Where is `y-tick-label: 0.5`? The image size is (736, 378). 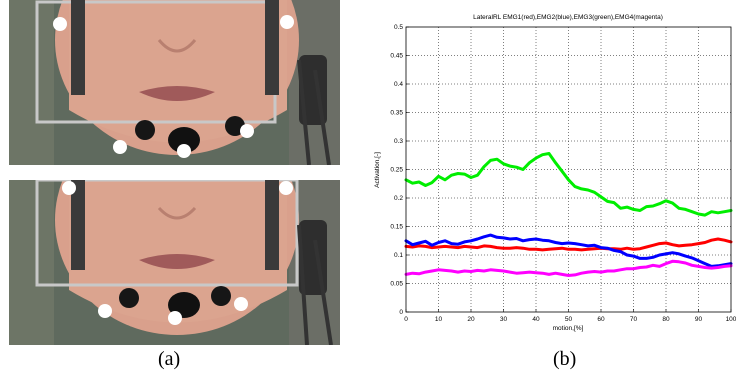
y-tick-label: 0.5 is located at coordinates (398, 27).